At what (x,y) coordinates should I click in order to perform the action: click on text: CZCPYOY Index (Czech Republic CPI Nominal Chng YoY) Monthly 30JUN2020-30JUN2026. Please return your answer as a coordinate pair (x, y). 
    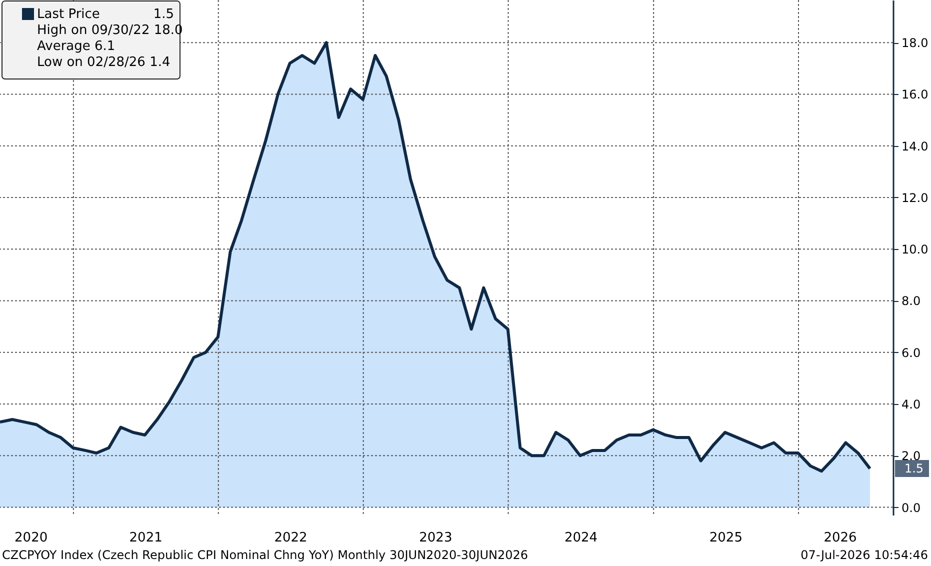
    Looking at the image, I should click on (265, 555).